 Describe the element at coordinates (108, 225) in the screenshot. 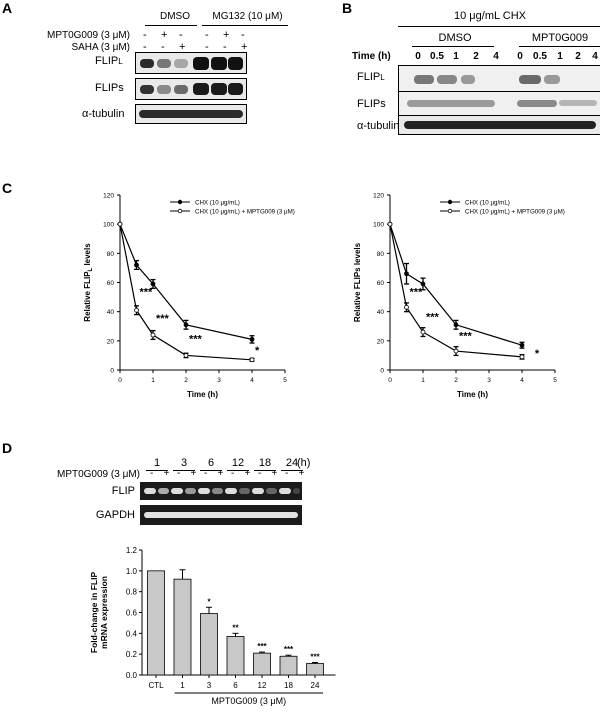

I see `c1-y-tick-label: 100` at that location.